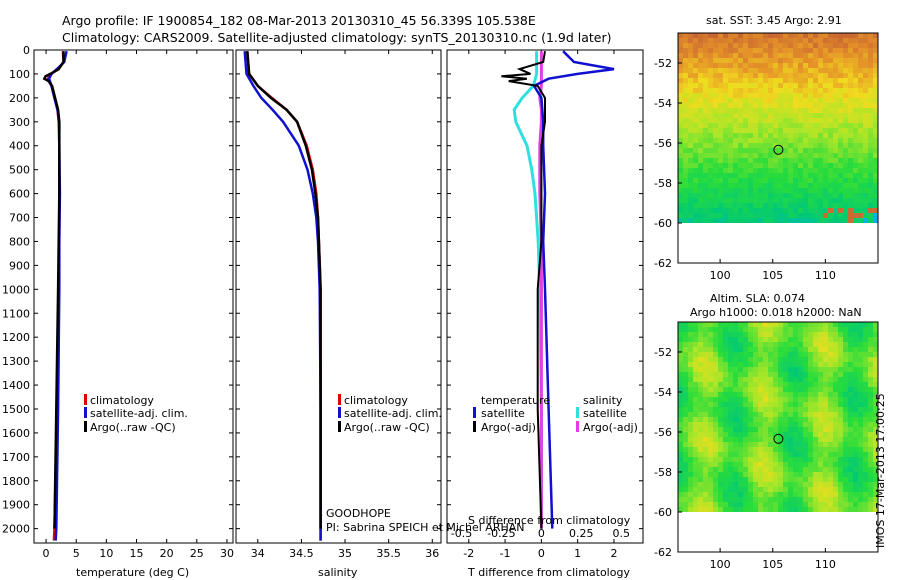 The image size is (900, 580). I want to click on depth-tick-label: 100, so click(19, 74).